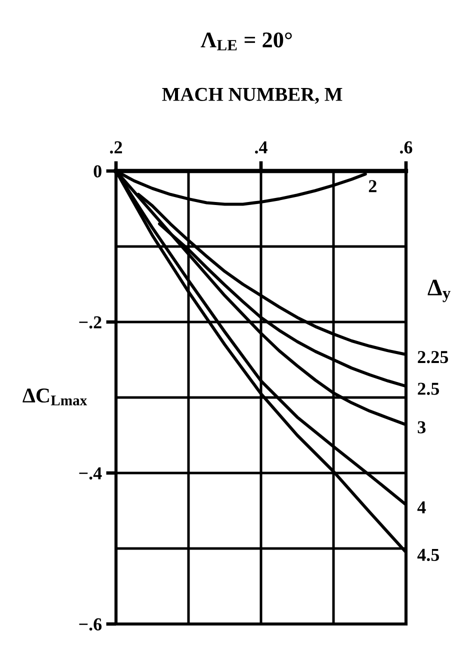 The image size is (472, 648). I want to click on x-tick-label: .6, so click(406, 147).